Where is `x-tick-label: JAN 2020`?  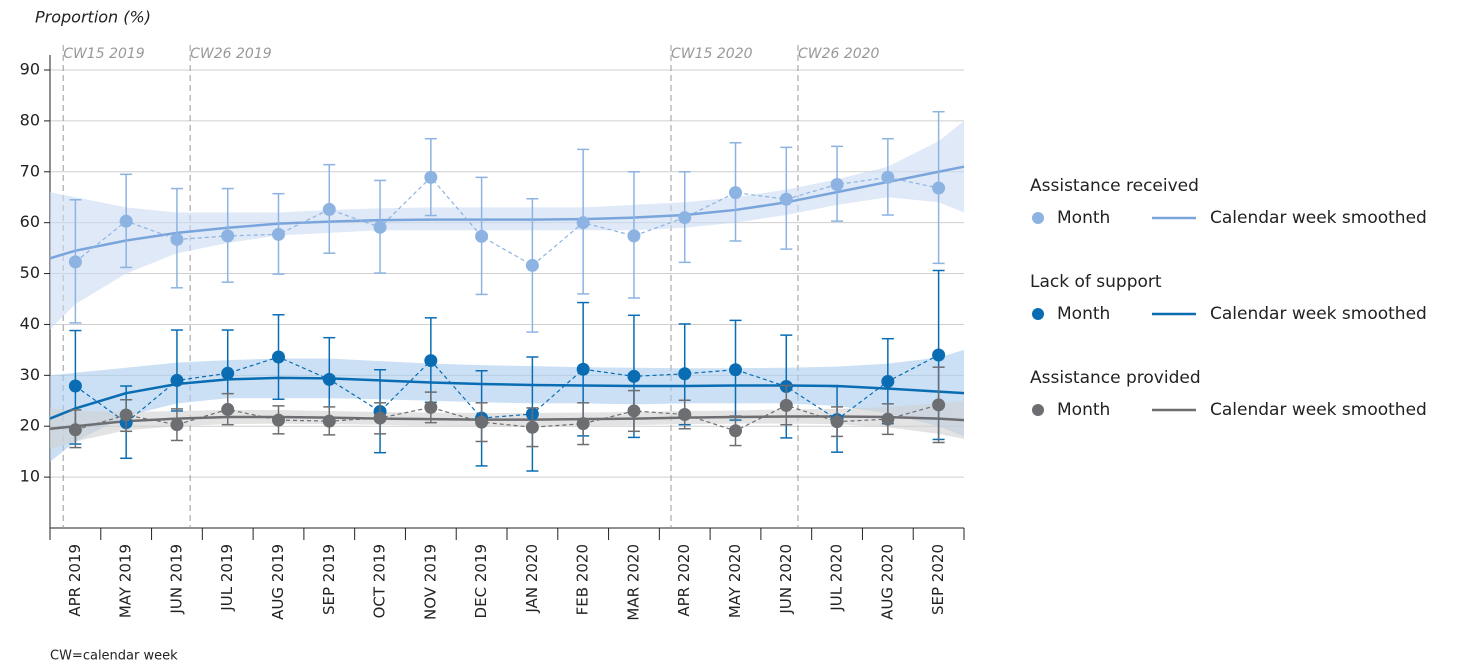
x-tick-label: JAN 2020 is located at coordinates (532, 579).